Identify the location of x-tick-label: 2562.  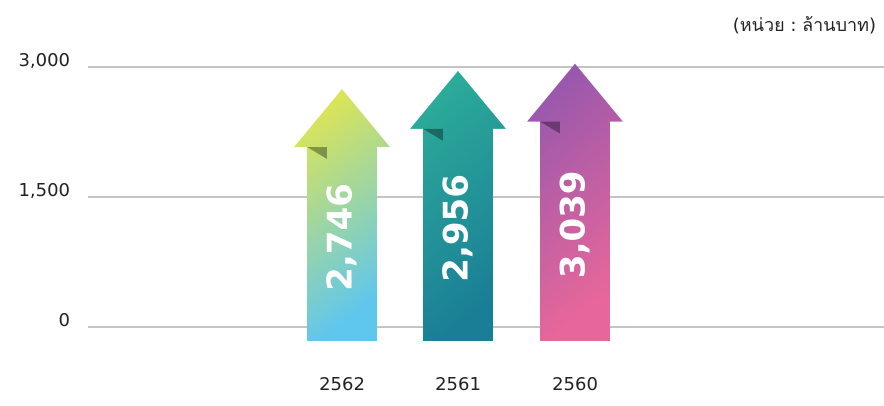
(342, 384).